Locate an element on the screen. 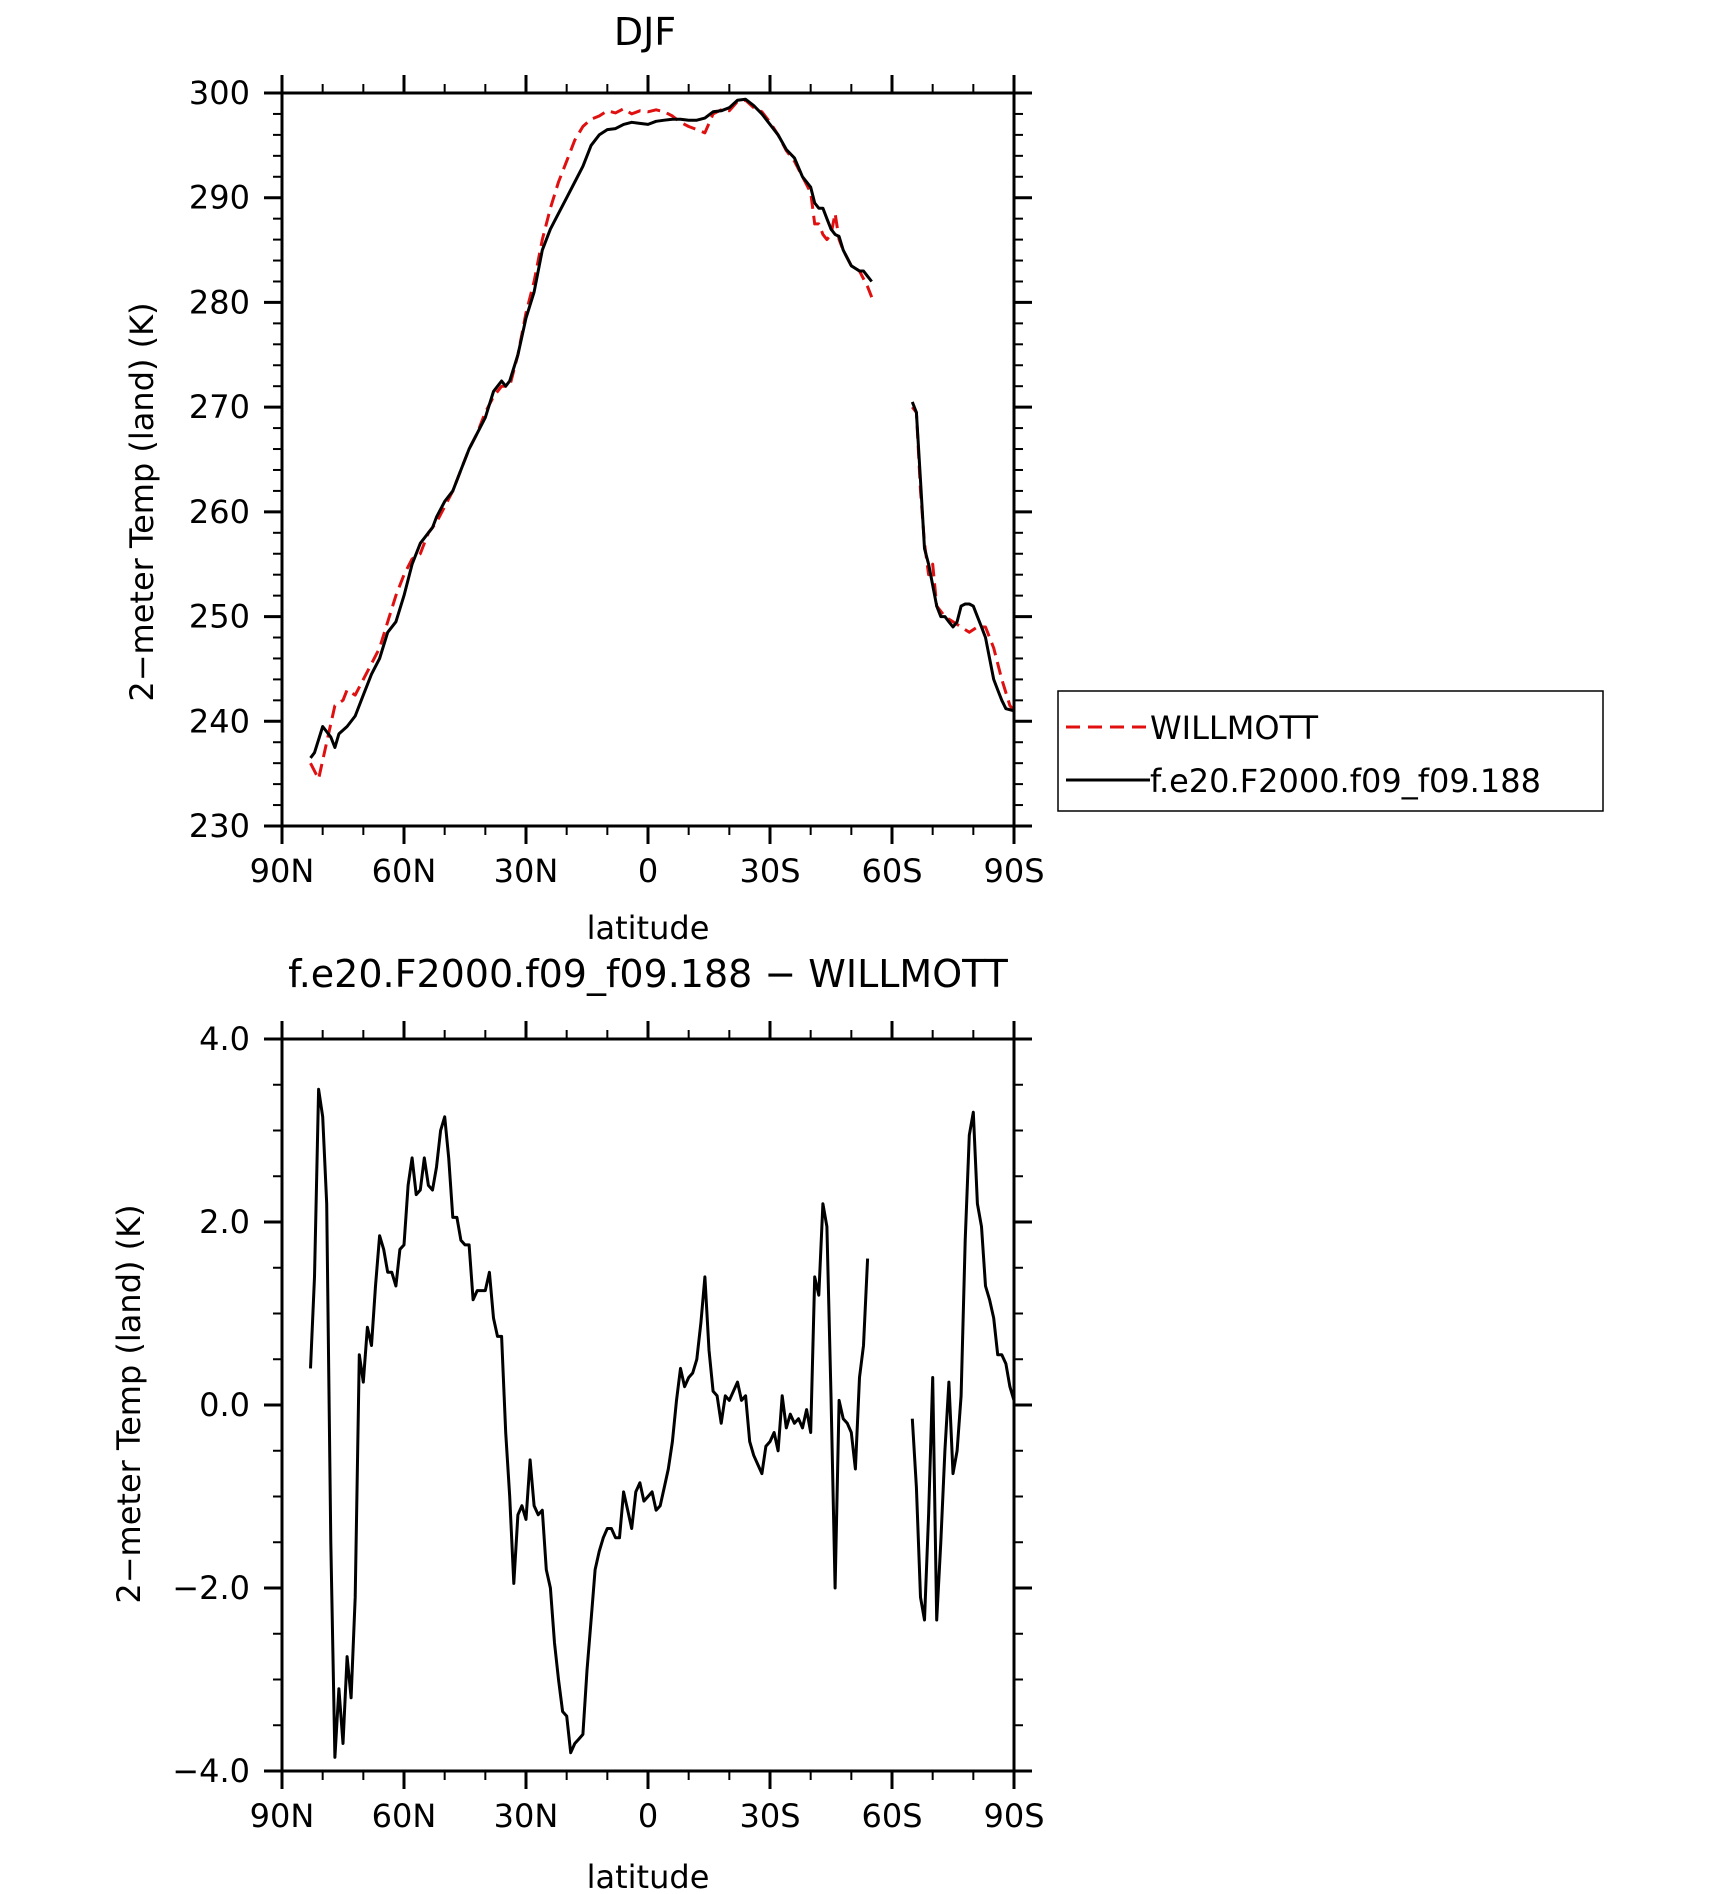  bottom-plot-lines is located at coordinates (662, 1423).